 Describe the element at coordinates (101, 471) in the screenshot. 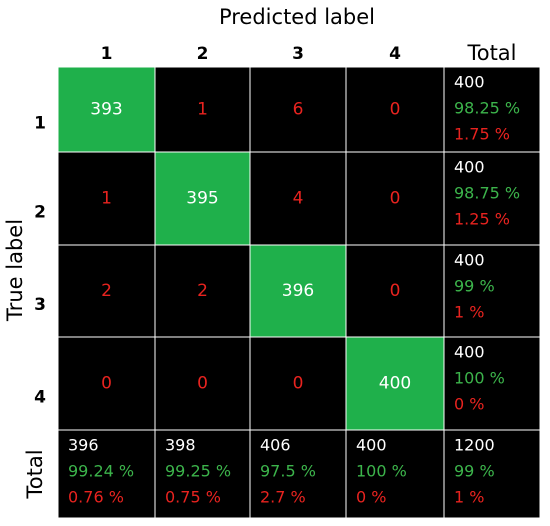

I see `summary-accuracy: 99.24 %` at that location.